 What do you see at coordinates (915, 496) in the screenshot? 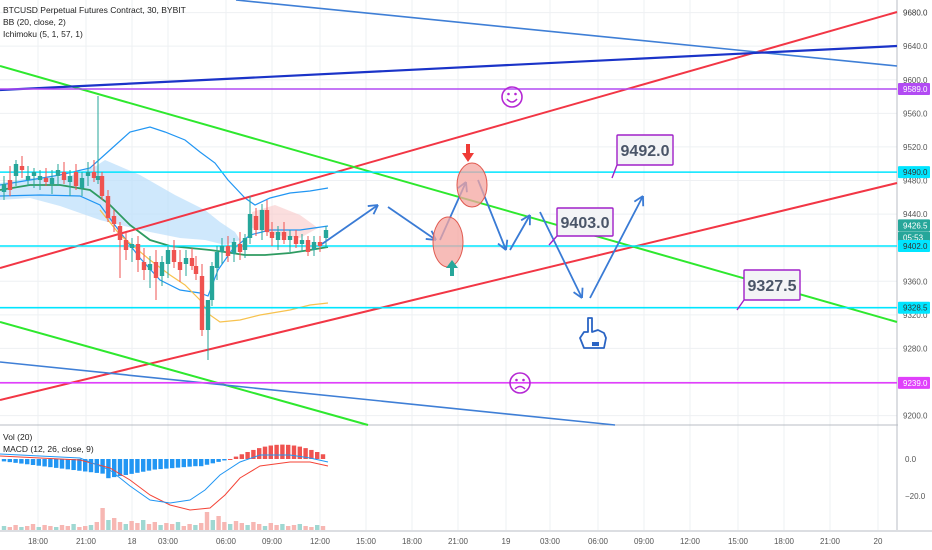
I see `lower-axis-tick-label: −20.0` at bounding box center [915, 496].